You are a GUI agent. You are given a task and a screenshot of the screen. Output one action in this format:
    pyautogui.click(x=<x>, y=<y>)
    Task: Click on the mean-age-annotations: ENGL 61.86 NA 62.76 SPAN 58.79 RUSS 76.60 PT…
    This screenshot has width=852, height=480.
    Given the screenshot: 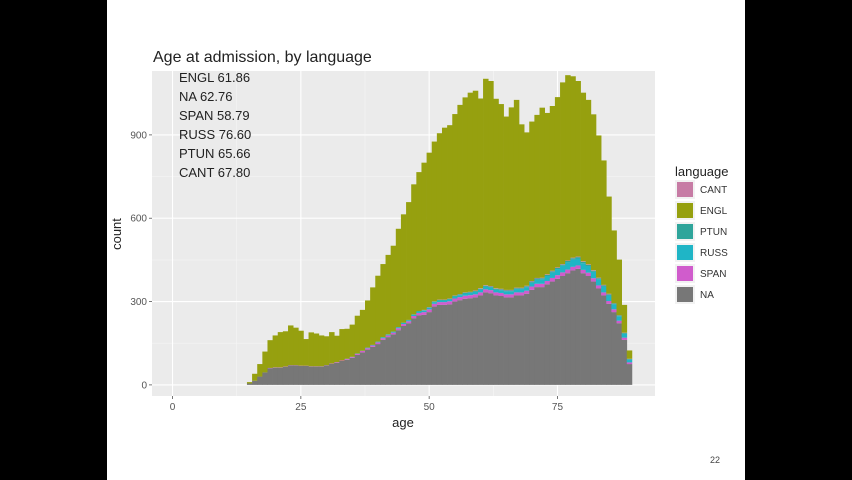 What is the action you would take?
    pyautogui.click(x=215, y=125)
    